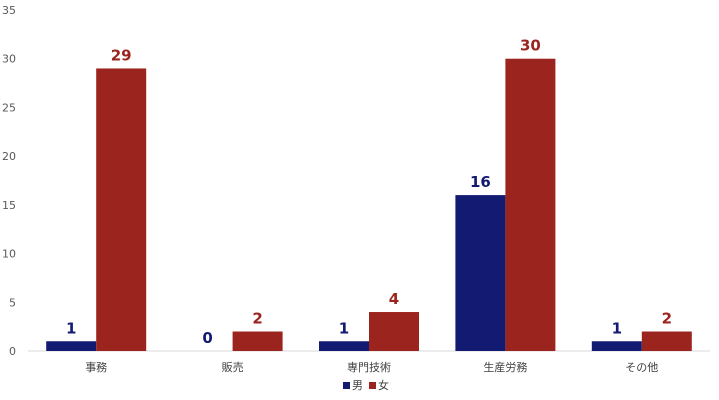 The width and height of the screenshot is (719, 400). I want to click on data-label: 16, so click(480, 182).